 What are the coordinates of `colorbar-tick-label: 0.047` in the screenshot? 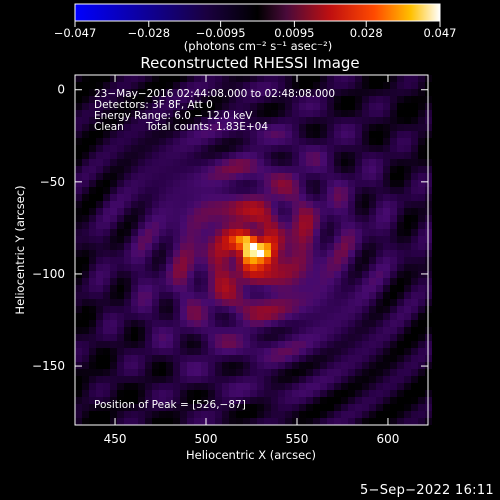 It's located at (440, 33).